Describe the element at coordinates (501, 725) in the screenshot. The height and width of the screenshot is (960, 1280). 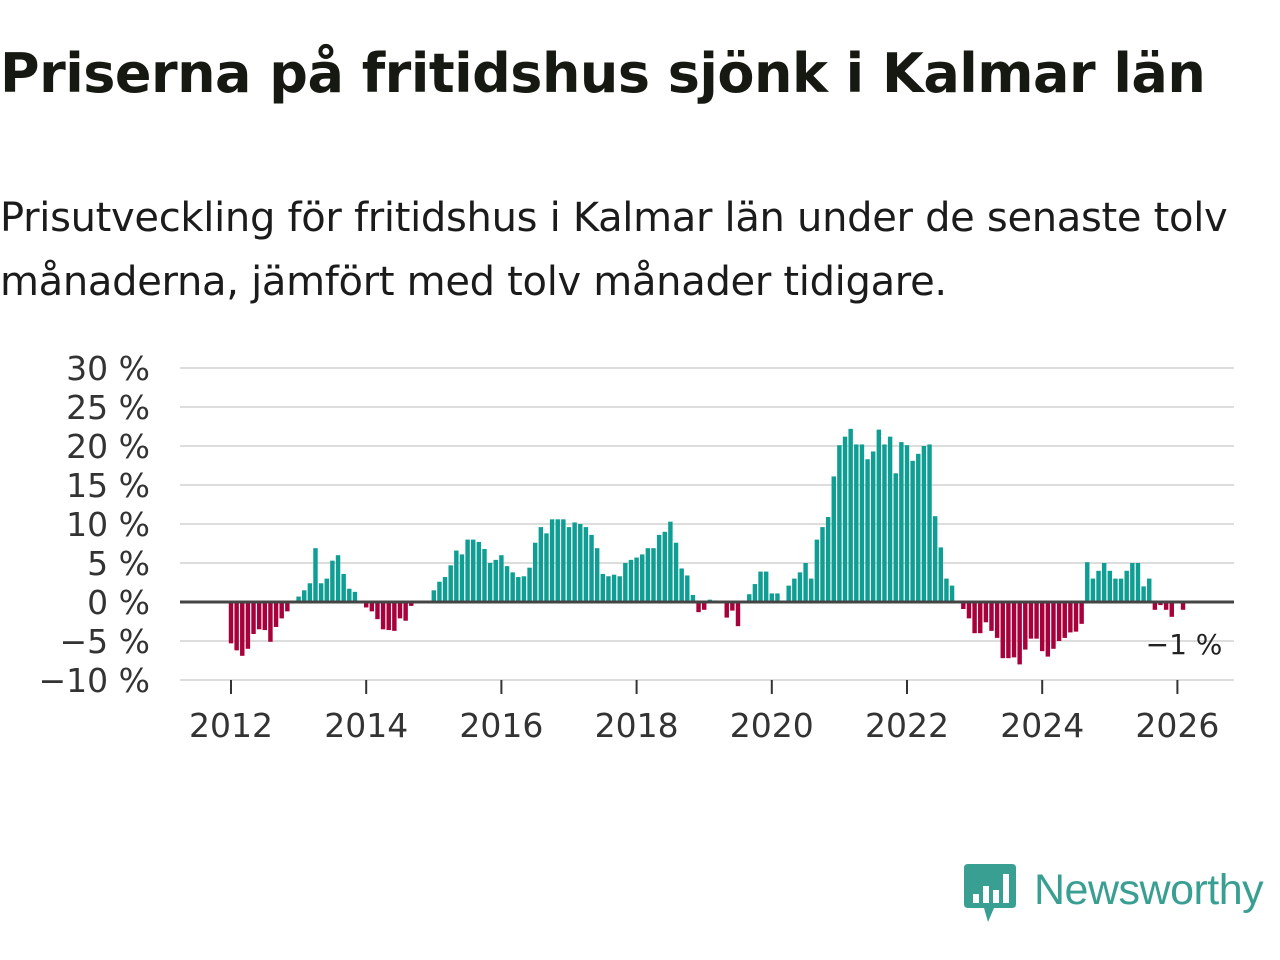
I see `x-tick-label: 2016` at that location.